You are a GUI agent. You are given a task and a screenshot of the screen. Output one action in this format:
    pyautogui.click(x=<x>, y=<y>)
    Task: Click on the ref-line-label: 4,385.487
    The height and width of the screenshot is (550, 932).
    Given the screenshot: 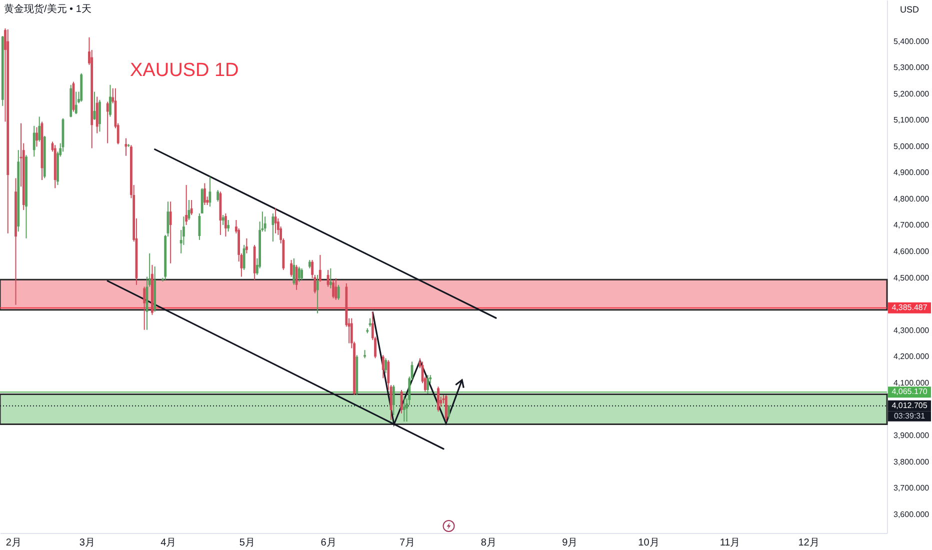 What is the action you would take?
    pyautogui.click(x=910, y=307)
    